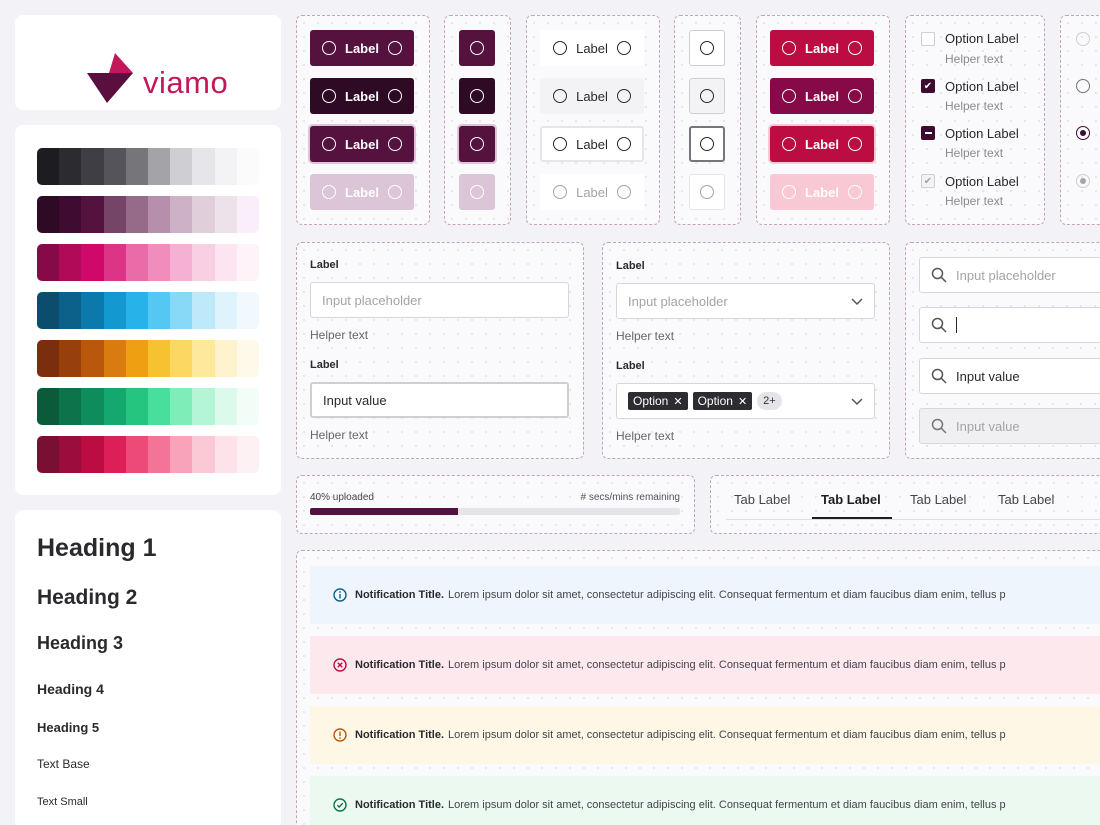 The height and width of the screenshot is (825, 1100). I want to click on primary-icon-button-disabled, so click(477, 192).